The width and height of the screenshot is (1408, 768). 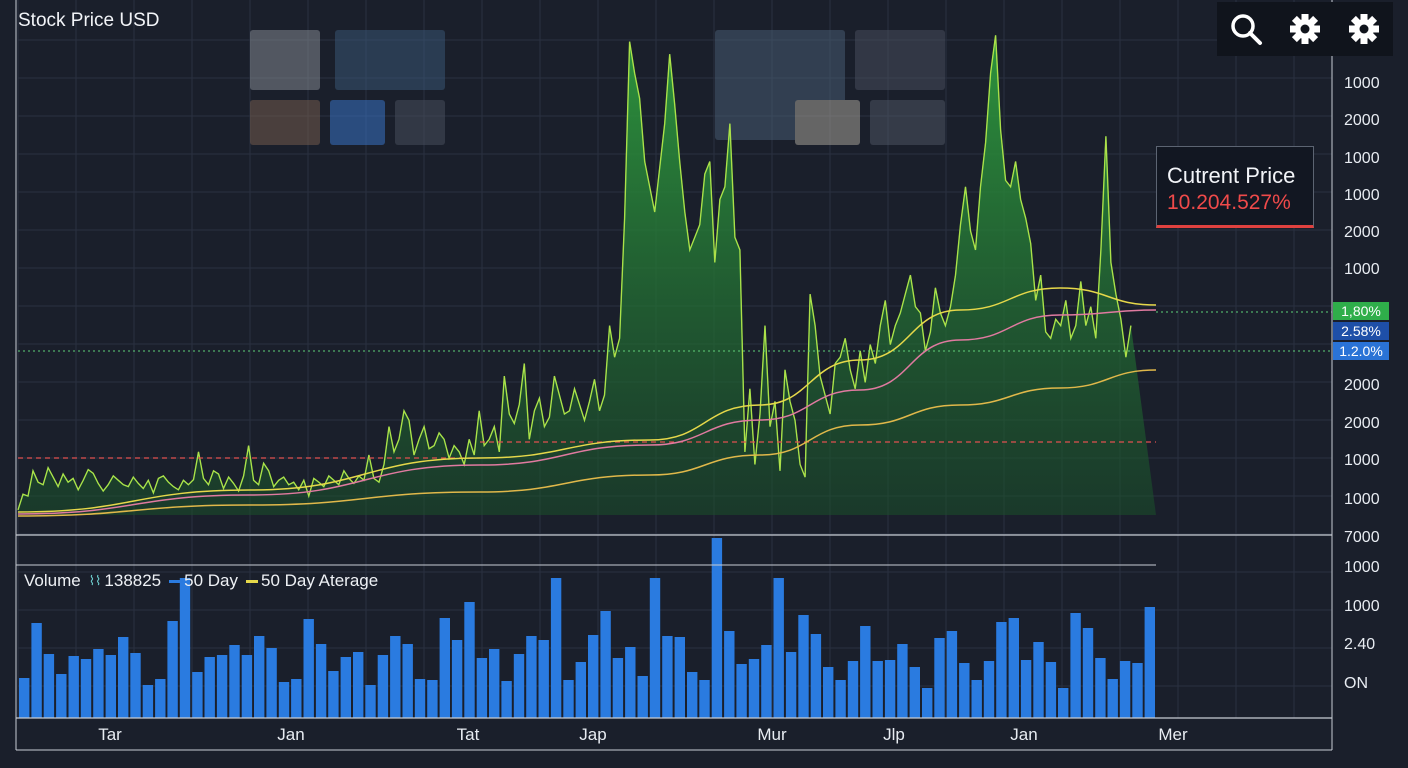 I want to click on legend-50-day-average-label: 50 Day Aterage, so click(x=320, y=580).